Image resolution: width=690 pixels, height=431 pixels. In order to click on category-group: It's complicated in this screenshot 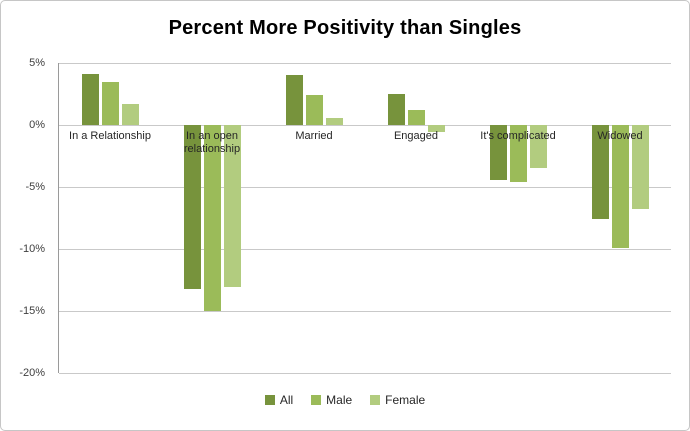, I will do `click(518, 218)`.